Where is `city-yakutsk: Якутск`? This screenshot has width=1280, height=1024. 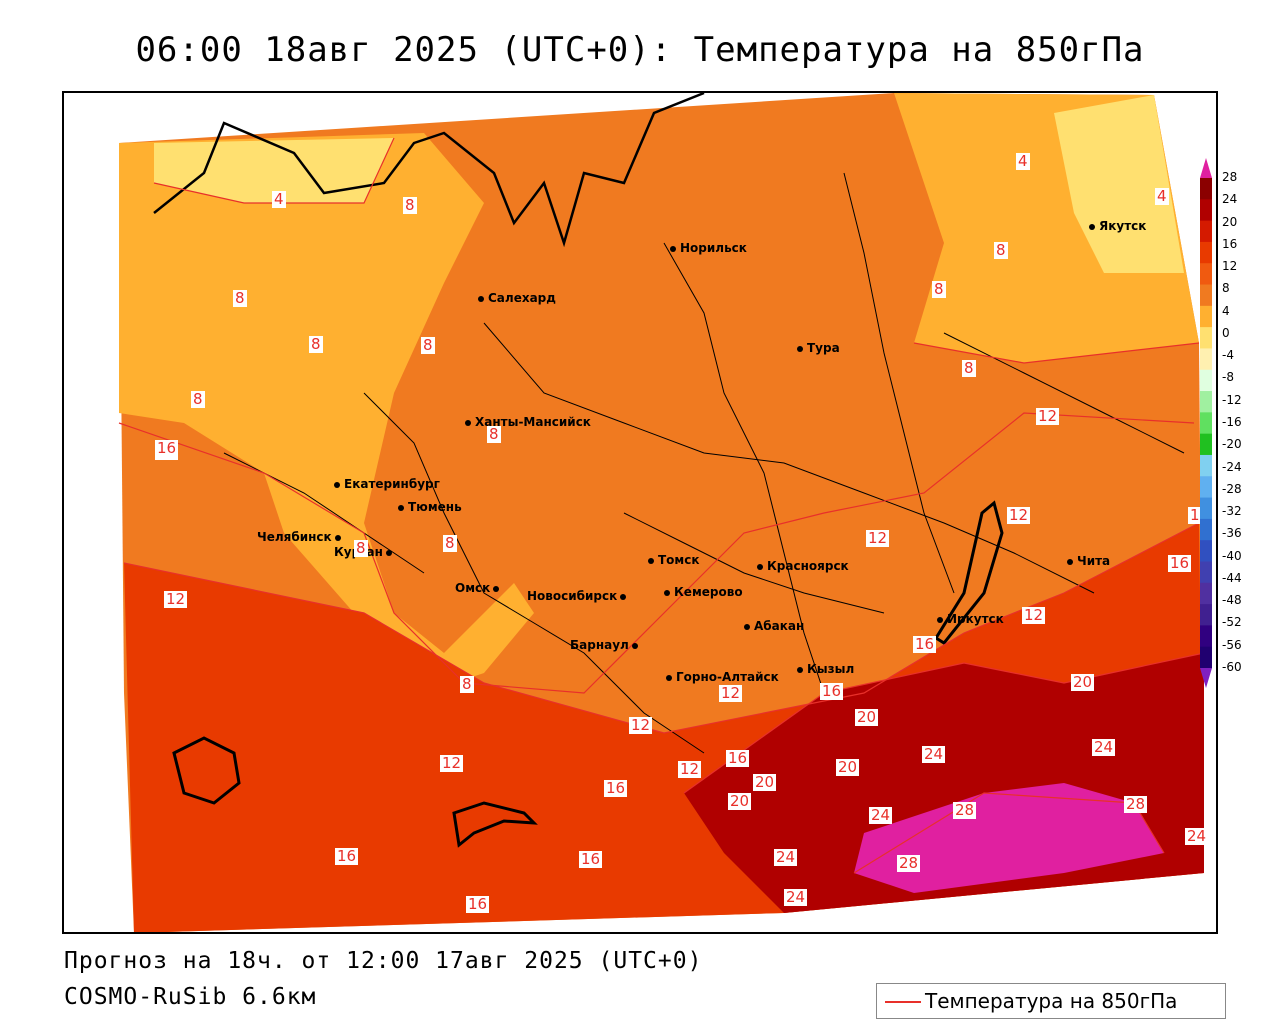
city-yakutsk: Якутск is located at coordinates (1117, 226).